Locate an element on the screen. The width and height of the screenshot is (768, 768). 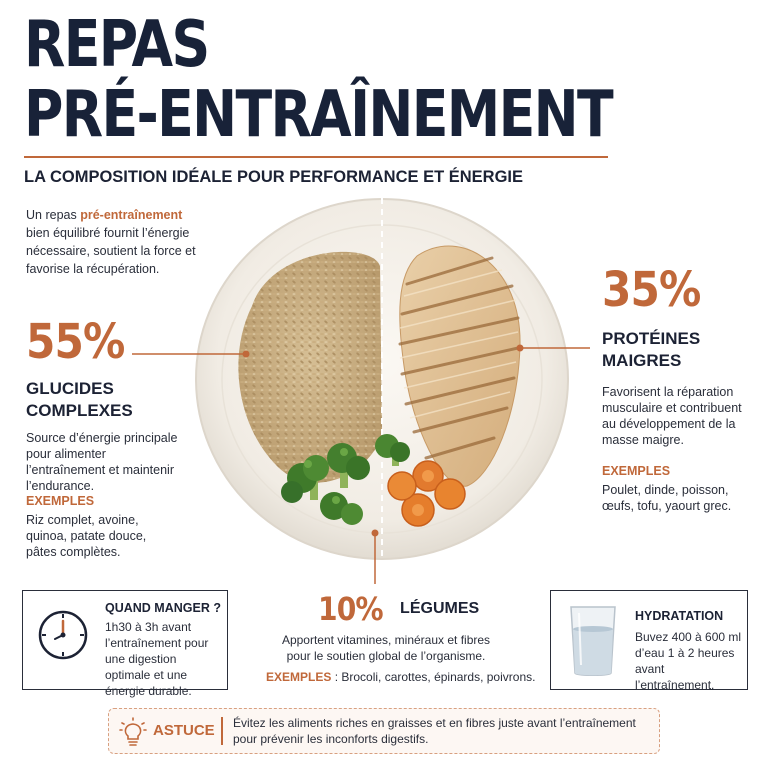
proteins-label-line-2: MAIGRES is located at coordinates (642, 360).